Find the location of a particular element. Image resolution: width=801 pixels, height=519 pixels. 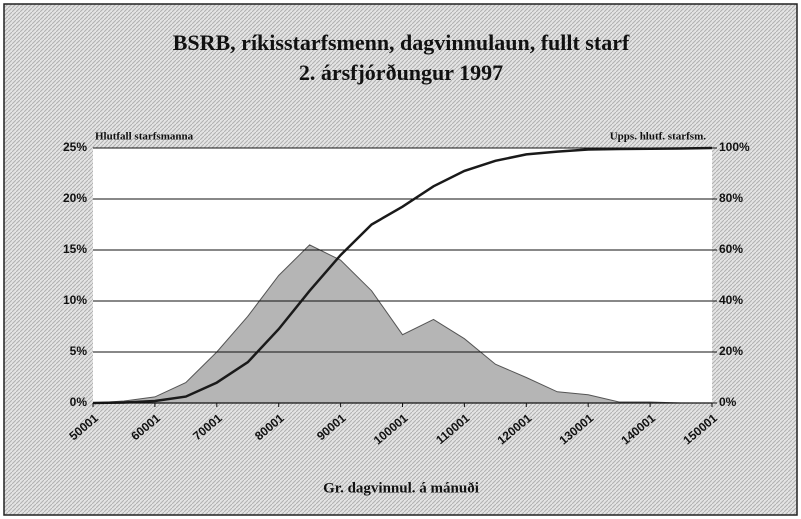

x-axis-label: Gr. dagvinnul. á mánuði is located at coordinates (401, 488).